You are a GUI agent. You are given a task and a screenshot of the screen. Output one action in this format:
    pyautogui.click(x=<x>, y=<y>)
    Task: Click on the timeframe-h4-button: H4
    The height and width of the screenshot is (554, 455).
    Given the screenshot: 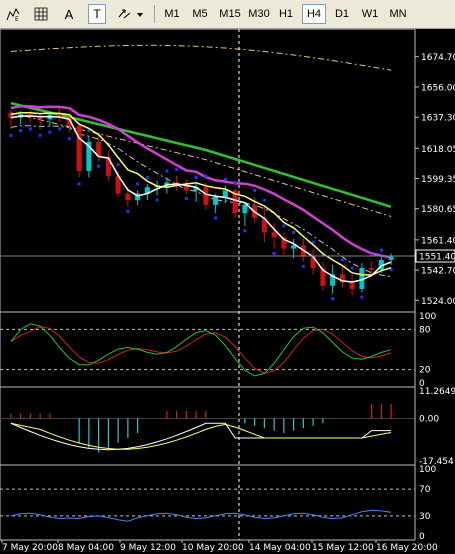 What is the action you would take?
    pyautogui.click(x=314, y=14)
    